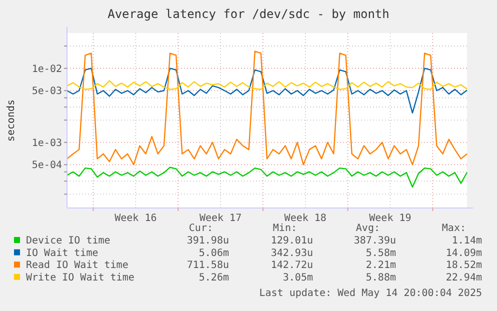 The height and width of the screenshot is (311, 497). I want to click on text: 5.06m, so click(213, 253).